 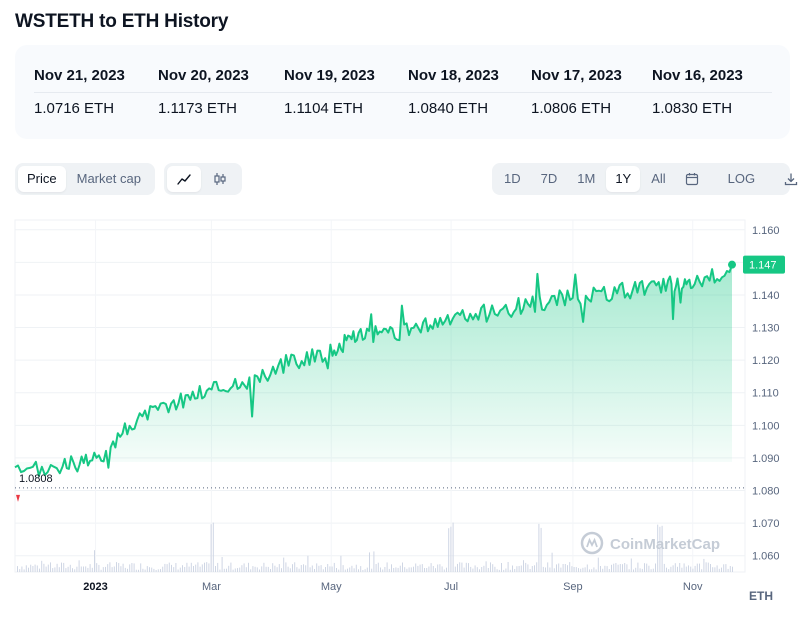 What do you see at coordinates (658, 178) in the screenshot?
I see `range-all: All` at bounding box center [658, 178].